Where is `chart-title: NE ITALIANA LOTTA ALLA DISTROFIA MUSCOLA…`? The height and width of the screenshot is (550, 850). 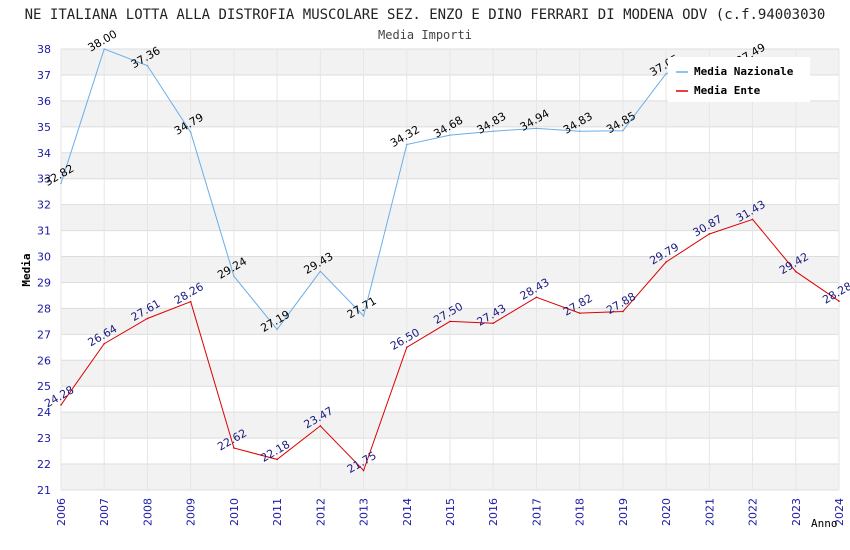 chart-title: NE ITALIANA LOTTA ALLA DISTROFIA MUSCOLA… is located at coordinates (425, 15).